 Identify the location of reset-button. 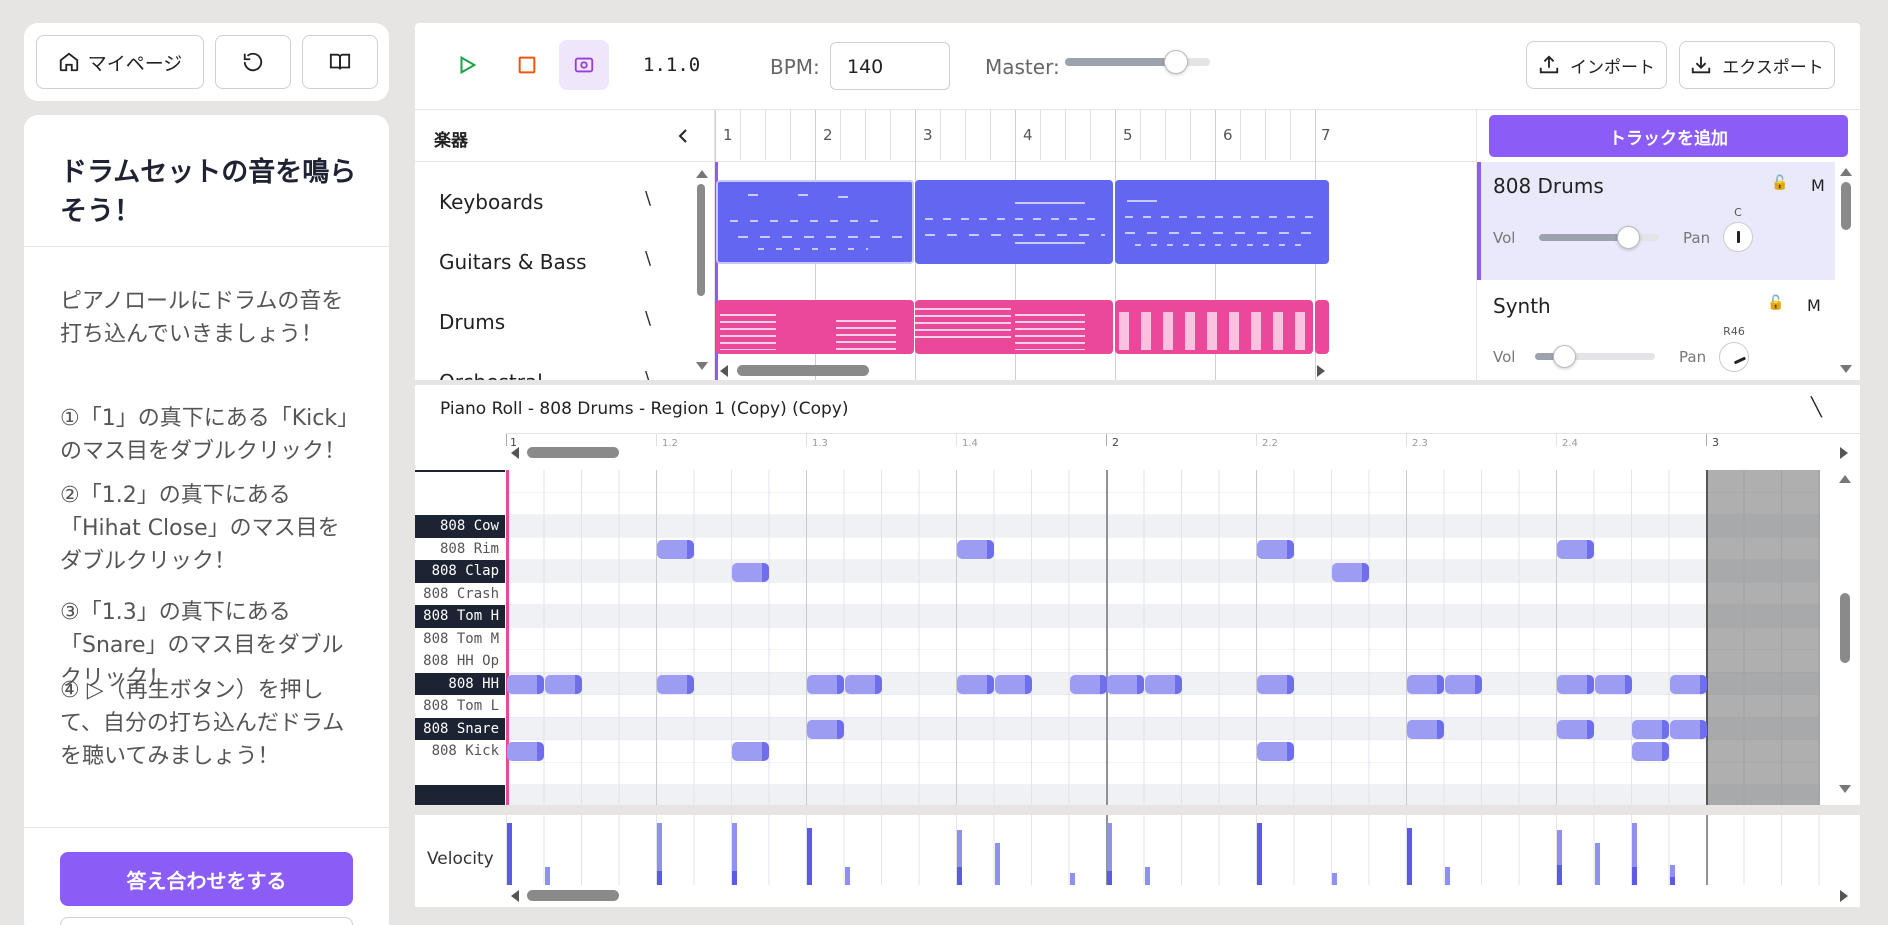
(253, 62).